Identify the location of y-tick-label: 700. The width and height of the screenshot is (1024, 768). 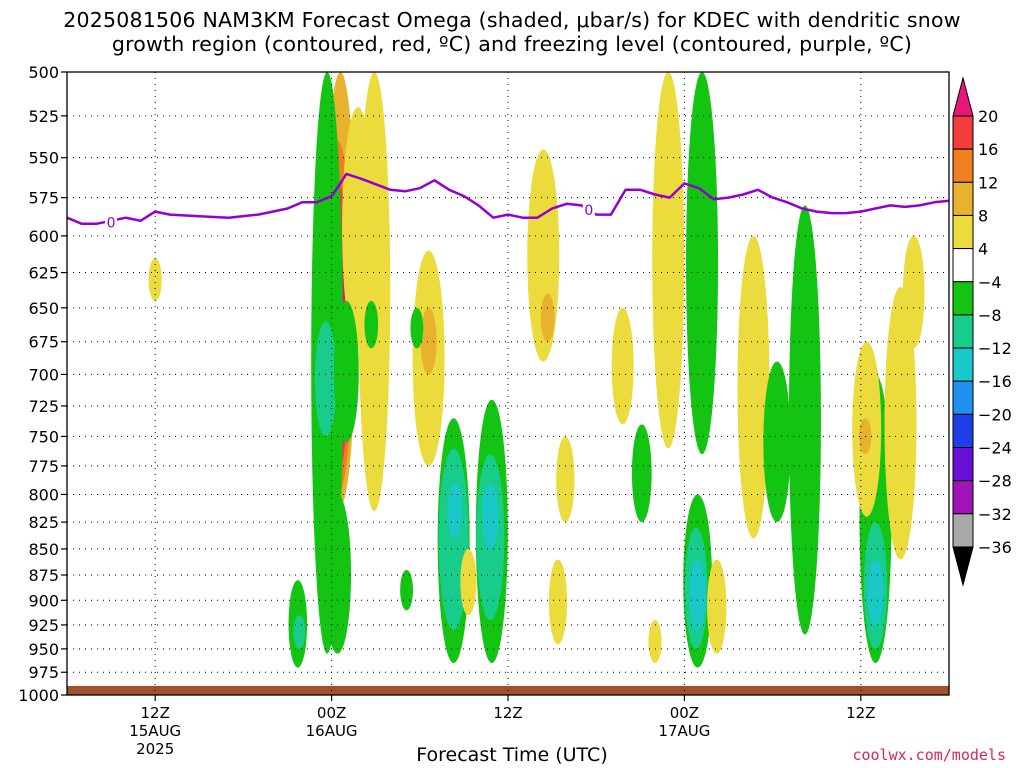
(43, 374).